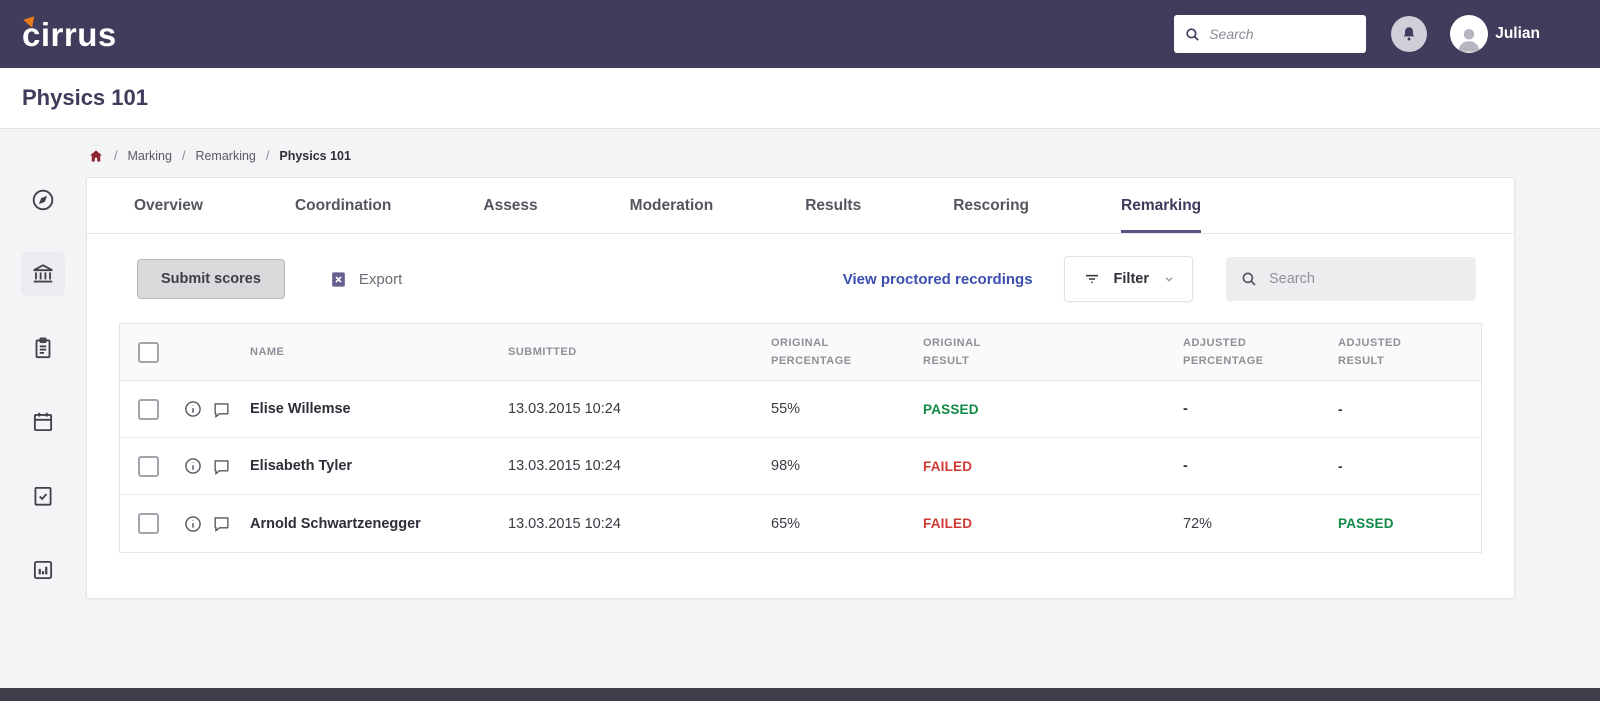  Describe the element at coordinates (96, 156) in the screenshot. I see `home-icon` at that location.